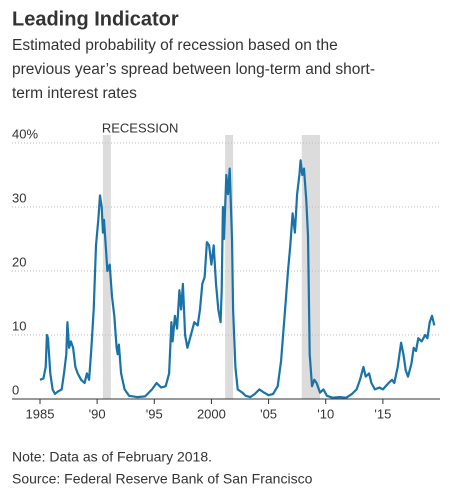  What do you see at coordinates (74, 93) in the screenshot?
I see `subtitle: term interest rates` at bounding box center [74, 93].